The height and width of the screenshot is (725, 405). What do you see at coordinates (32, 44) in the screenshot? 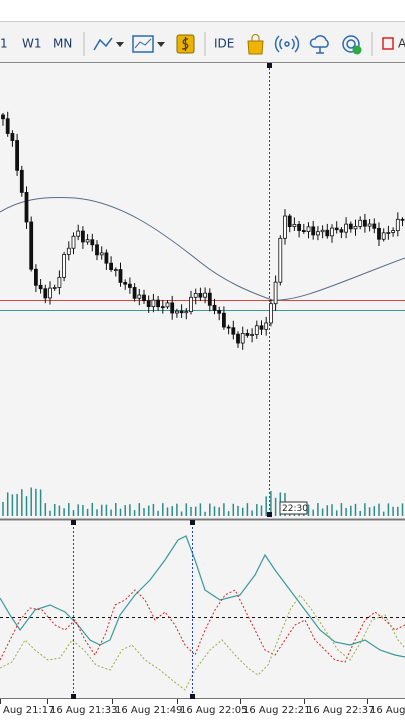
I see `timeframe-button: W1` at bounding box center [32, 44].